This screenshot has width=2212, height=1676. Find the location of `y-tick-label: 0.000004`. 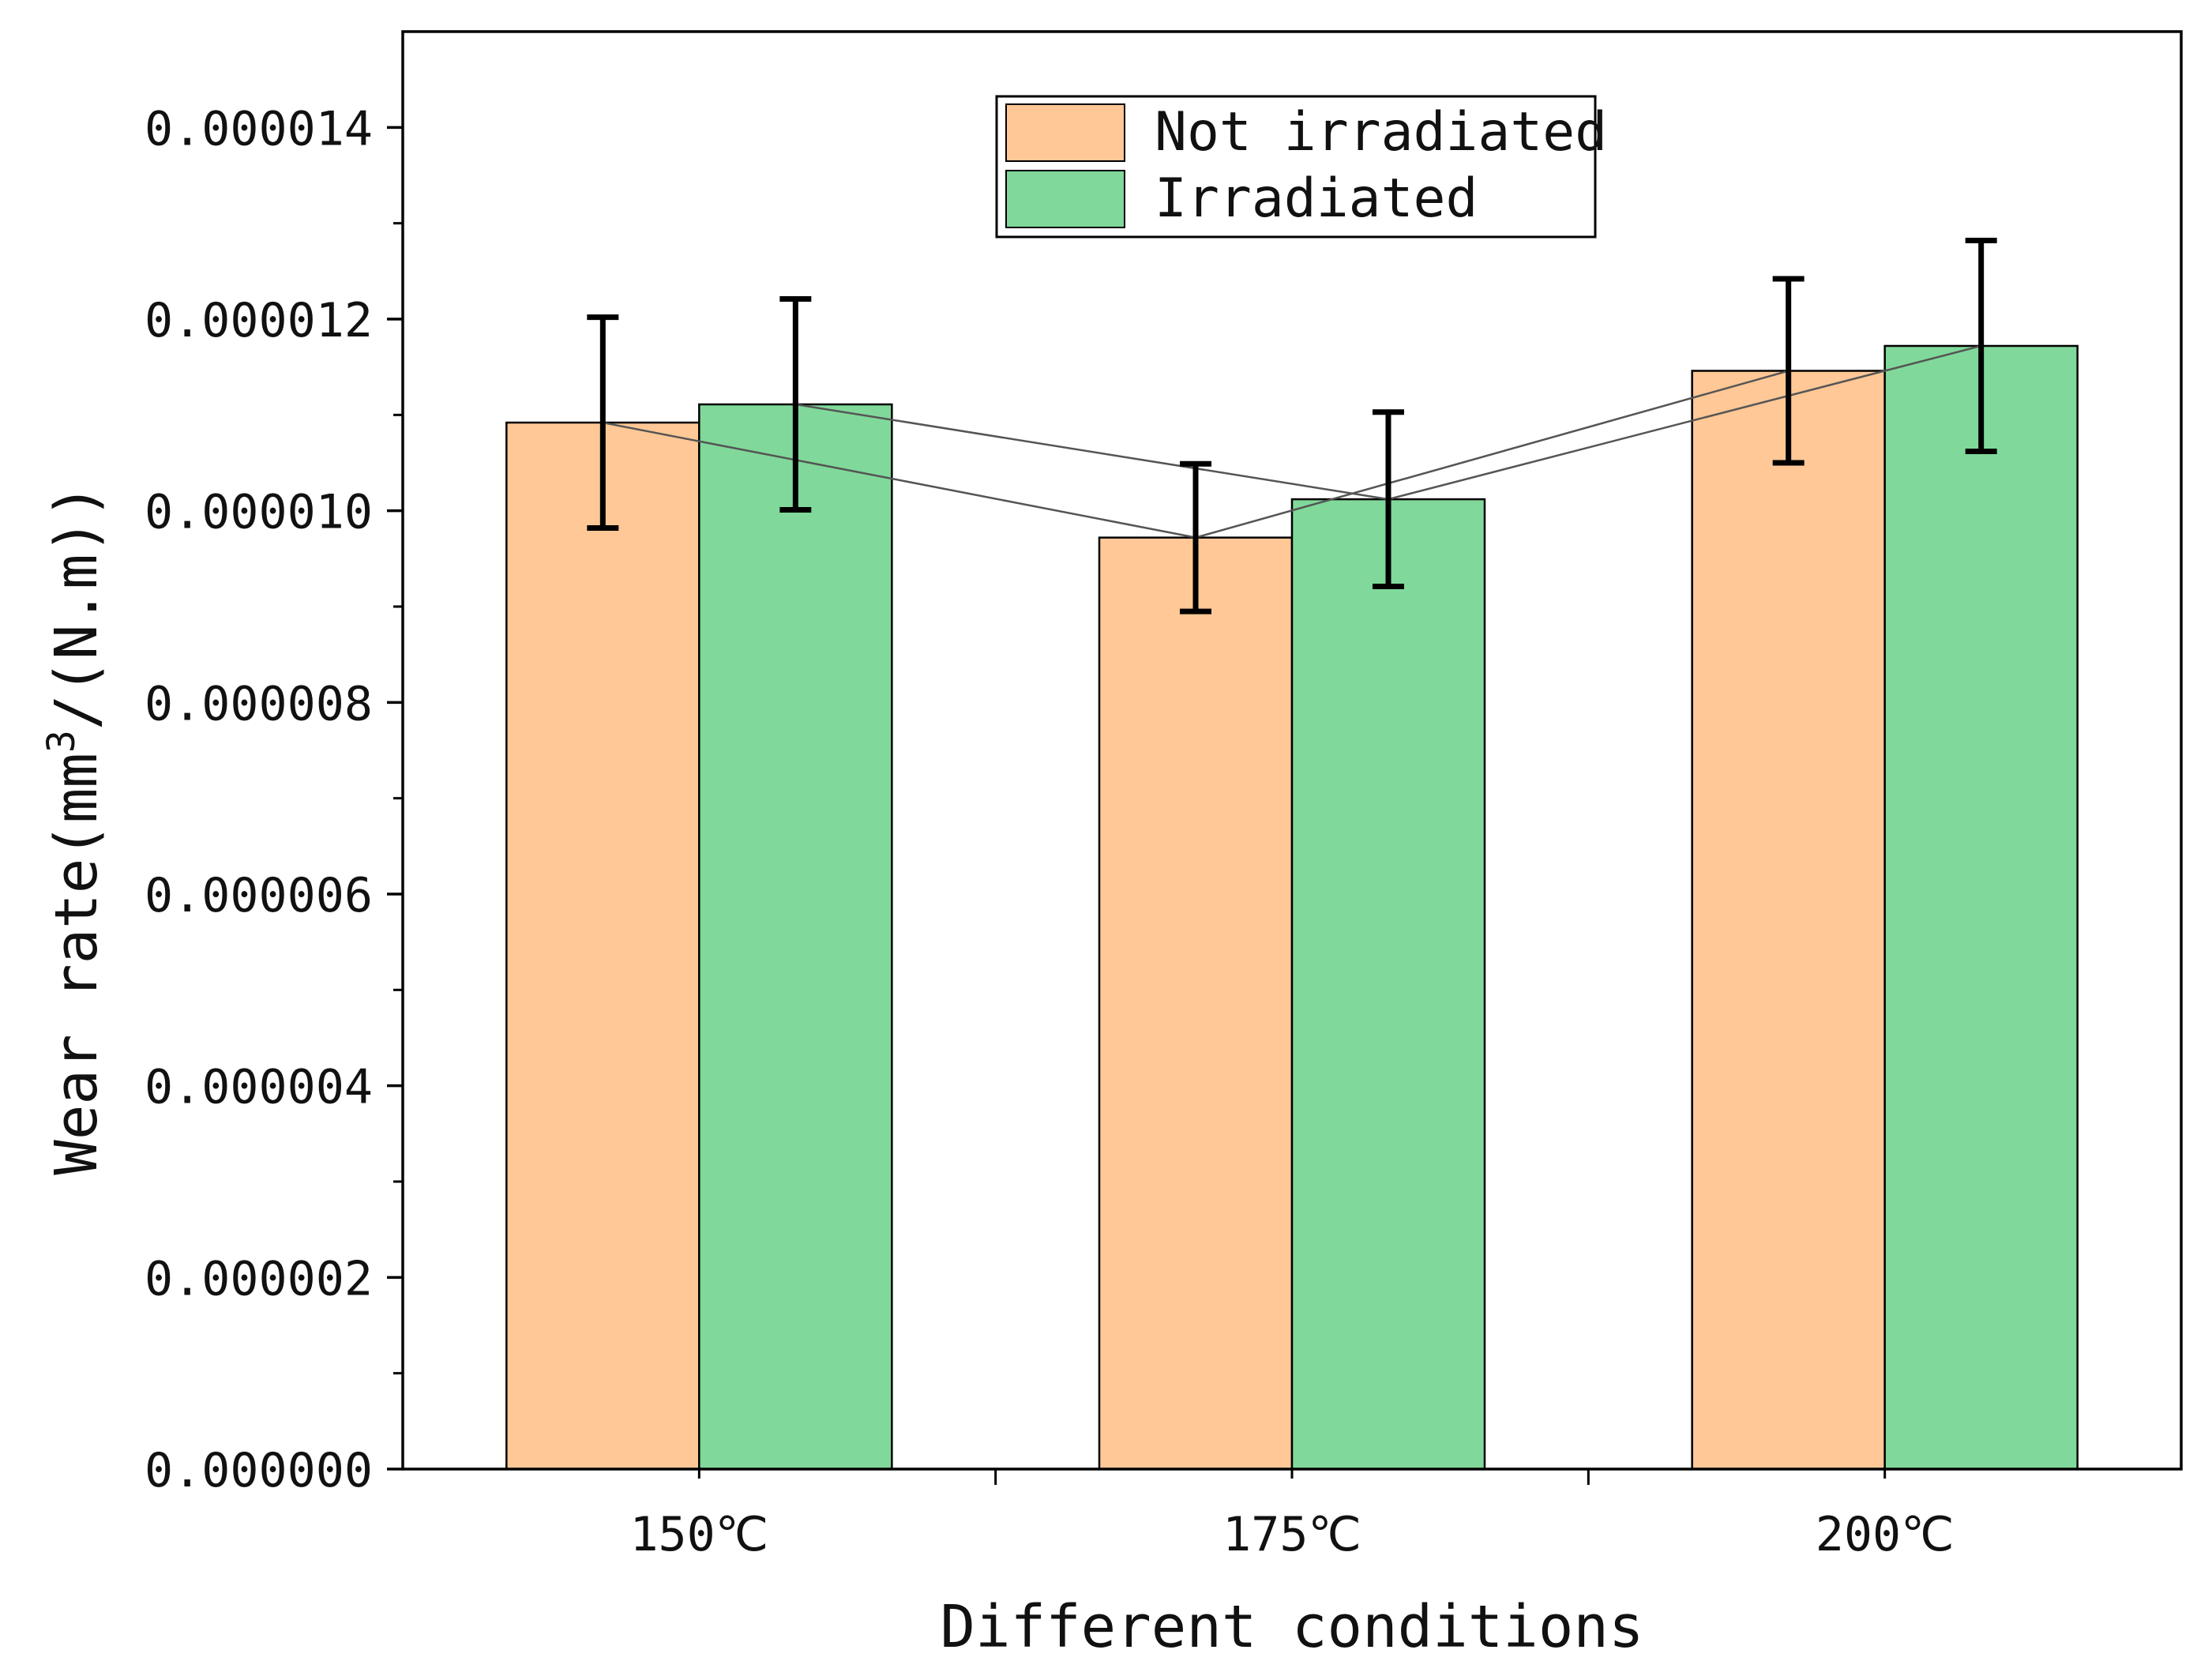

y-tick-label: 0.000004 is located at coordinates (259, 1088).